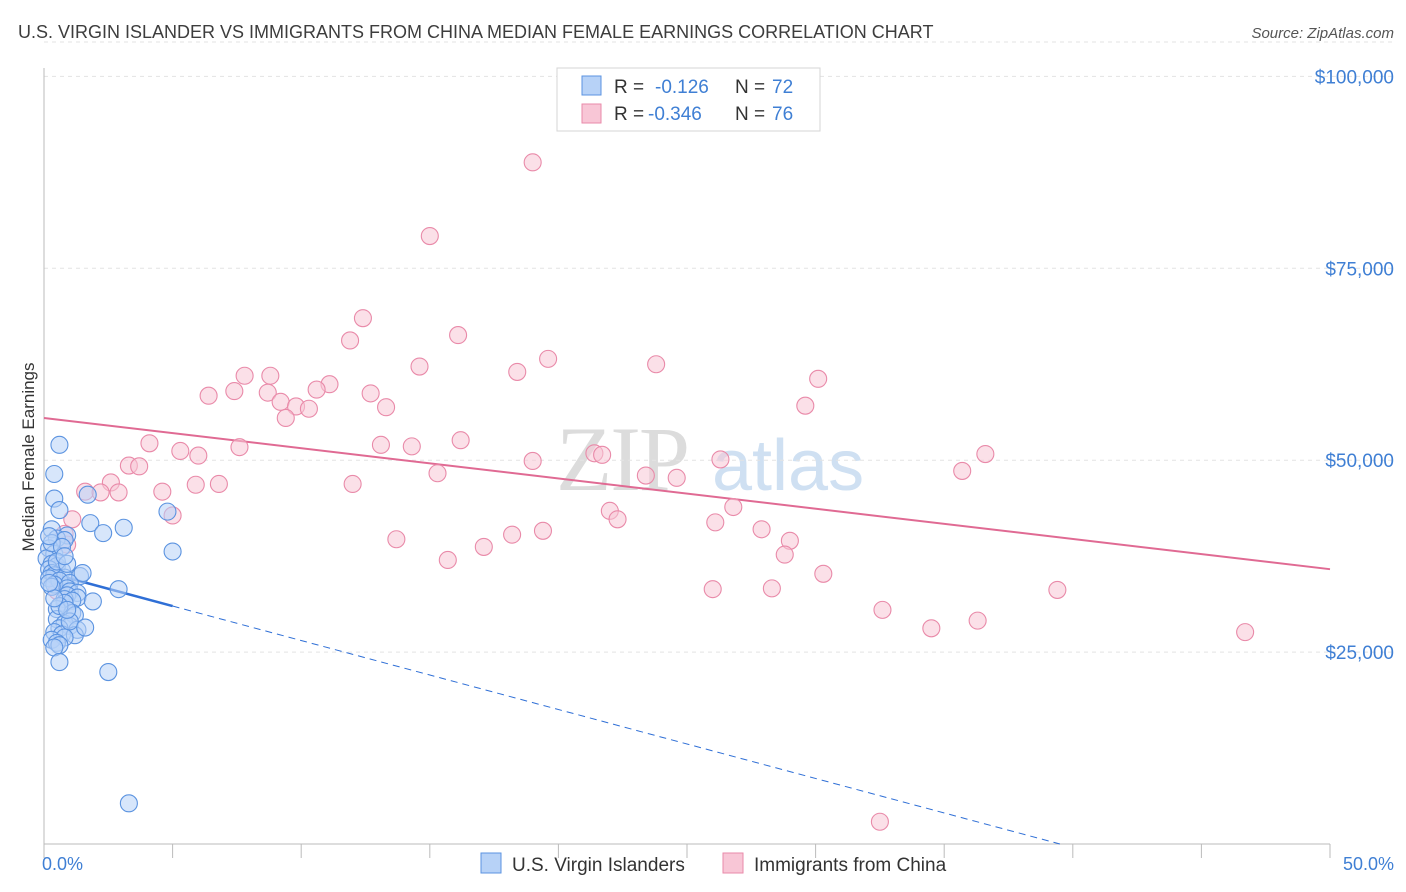 This screenshot has height=892, width=1406. Describe the element at coordinates (1322, 33) in the screenshot. I see `chart-source: Source: ZipAtlas.com` at that location.